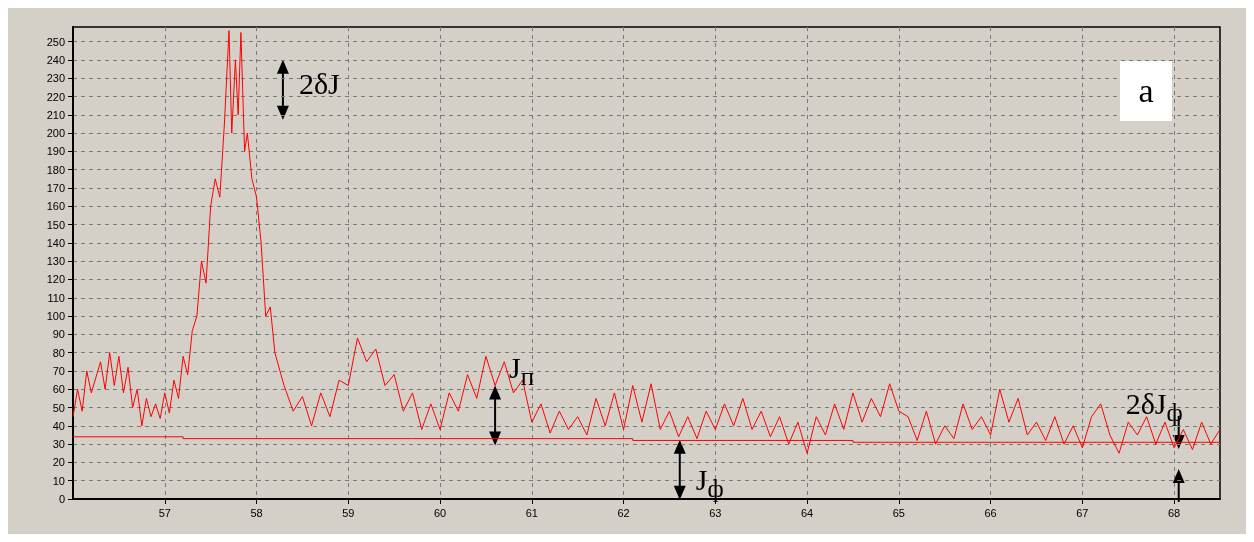  I want to click on y-tick-label: 120, so click(55, 279).